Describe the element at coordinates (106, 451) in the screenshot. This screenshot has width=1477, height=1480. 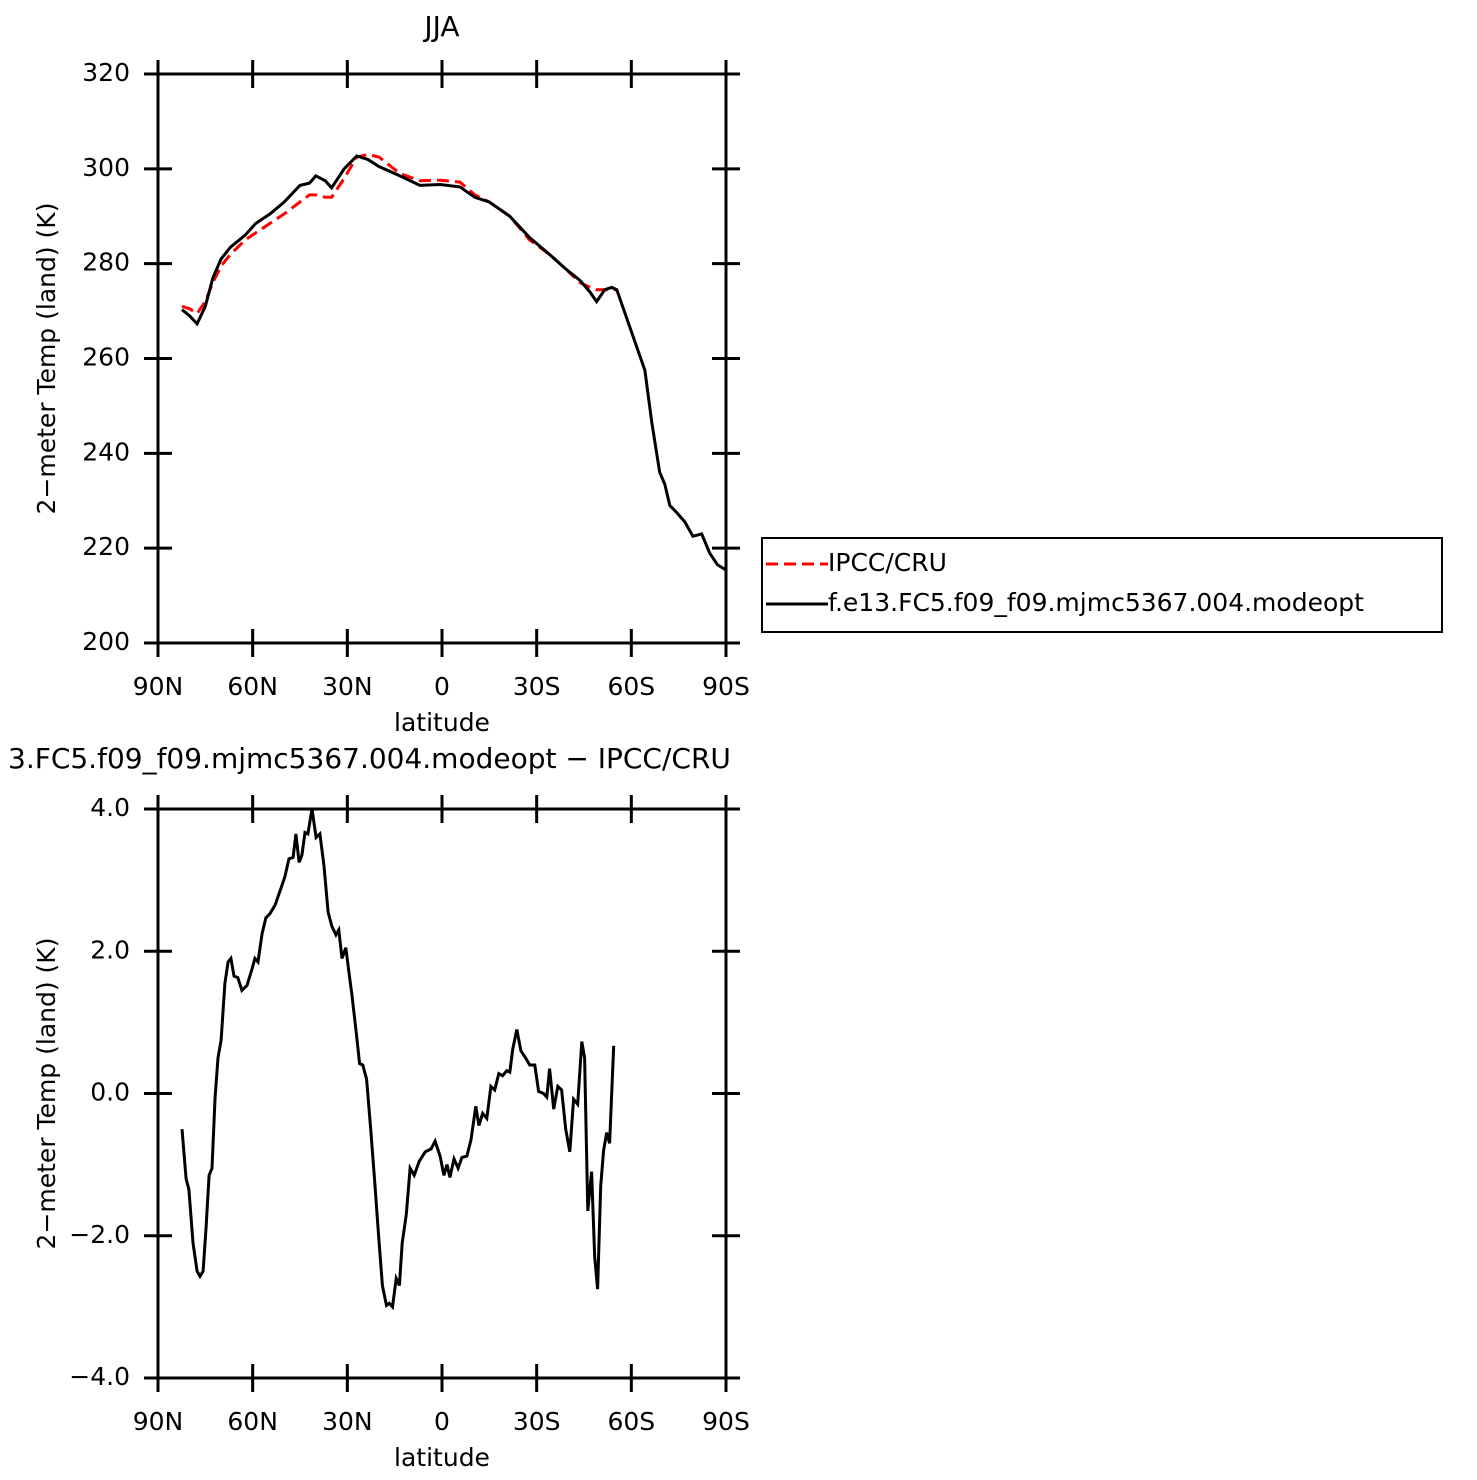
I see `y-tick-label: 240` at that location.